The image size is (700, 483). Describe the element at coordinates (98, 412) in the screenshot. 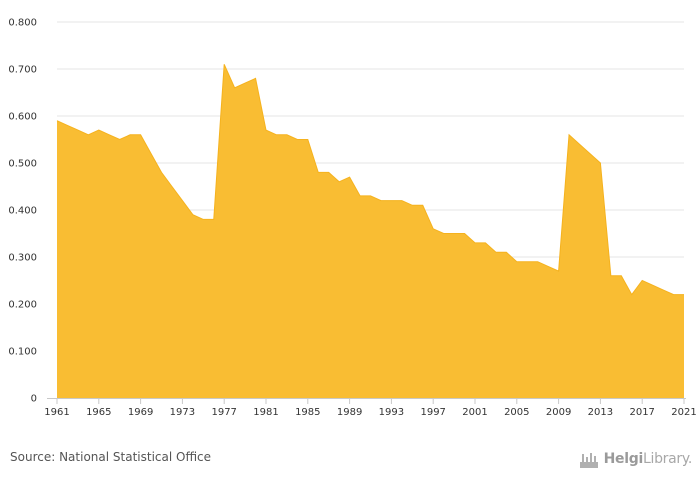

I see `x-tick-label: 1965` at that location.